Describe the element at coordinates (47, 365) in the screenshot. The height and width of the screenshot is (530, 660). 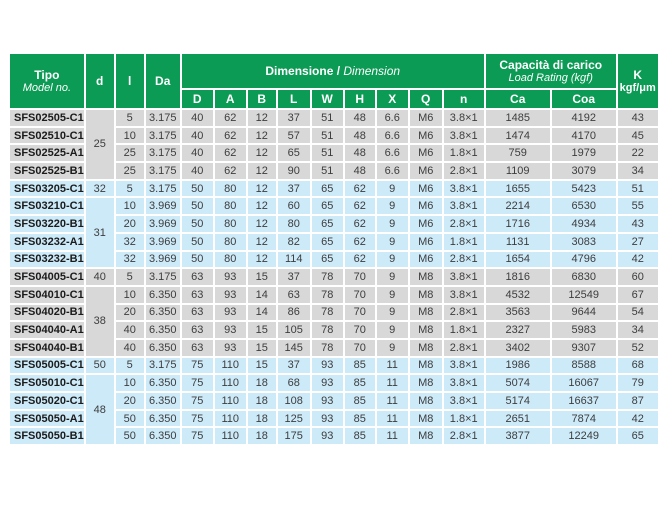
I see `cell-model: SFS05005-C1` at that location.